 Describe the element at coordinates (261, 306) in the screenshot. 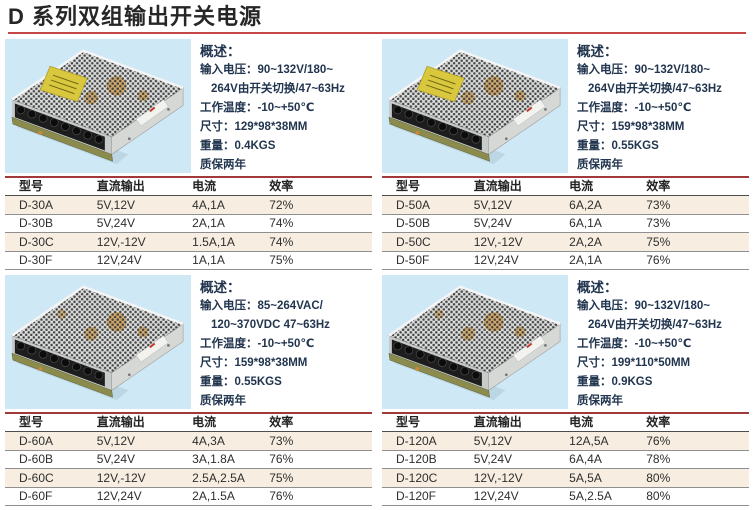

I see `overview-line: 输入电压：85~264VAC/` at that location.